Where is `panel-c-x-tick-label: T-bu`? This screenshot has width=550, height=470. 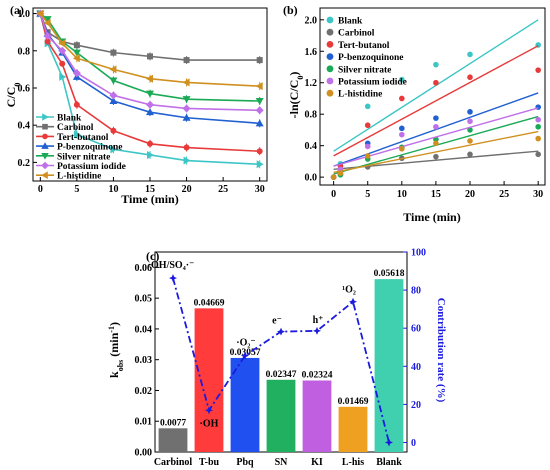
panel-c-x-tick-label: T-bu is located at coordinates (209, 462).